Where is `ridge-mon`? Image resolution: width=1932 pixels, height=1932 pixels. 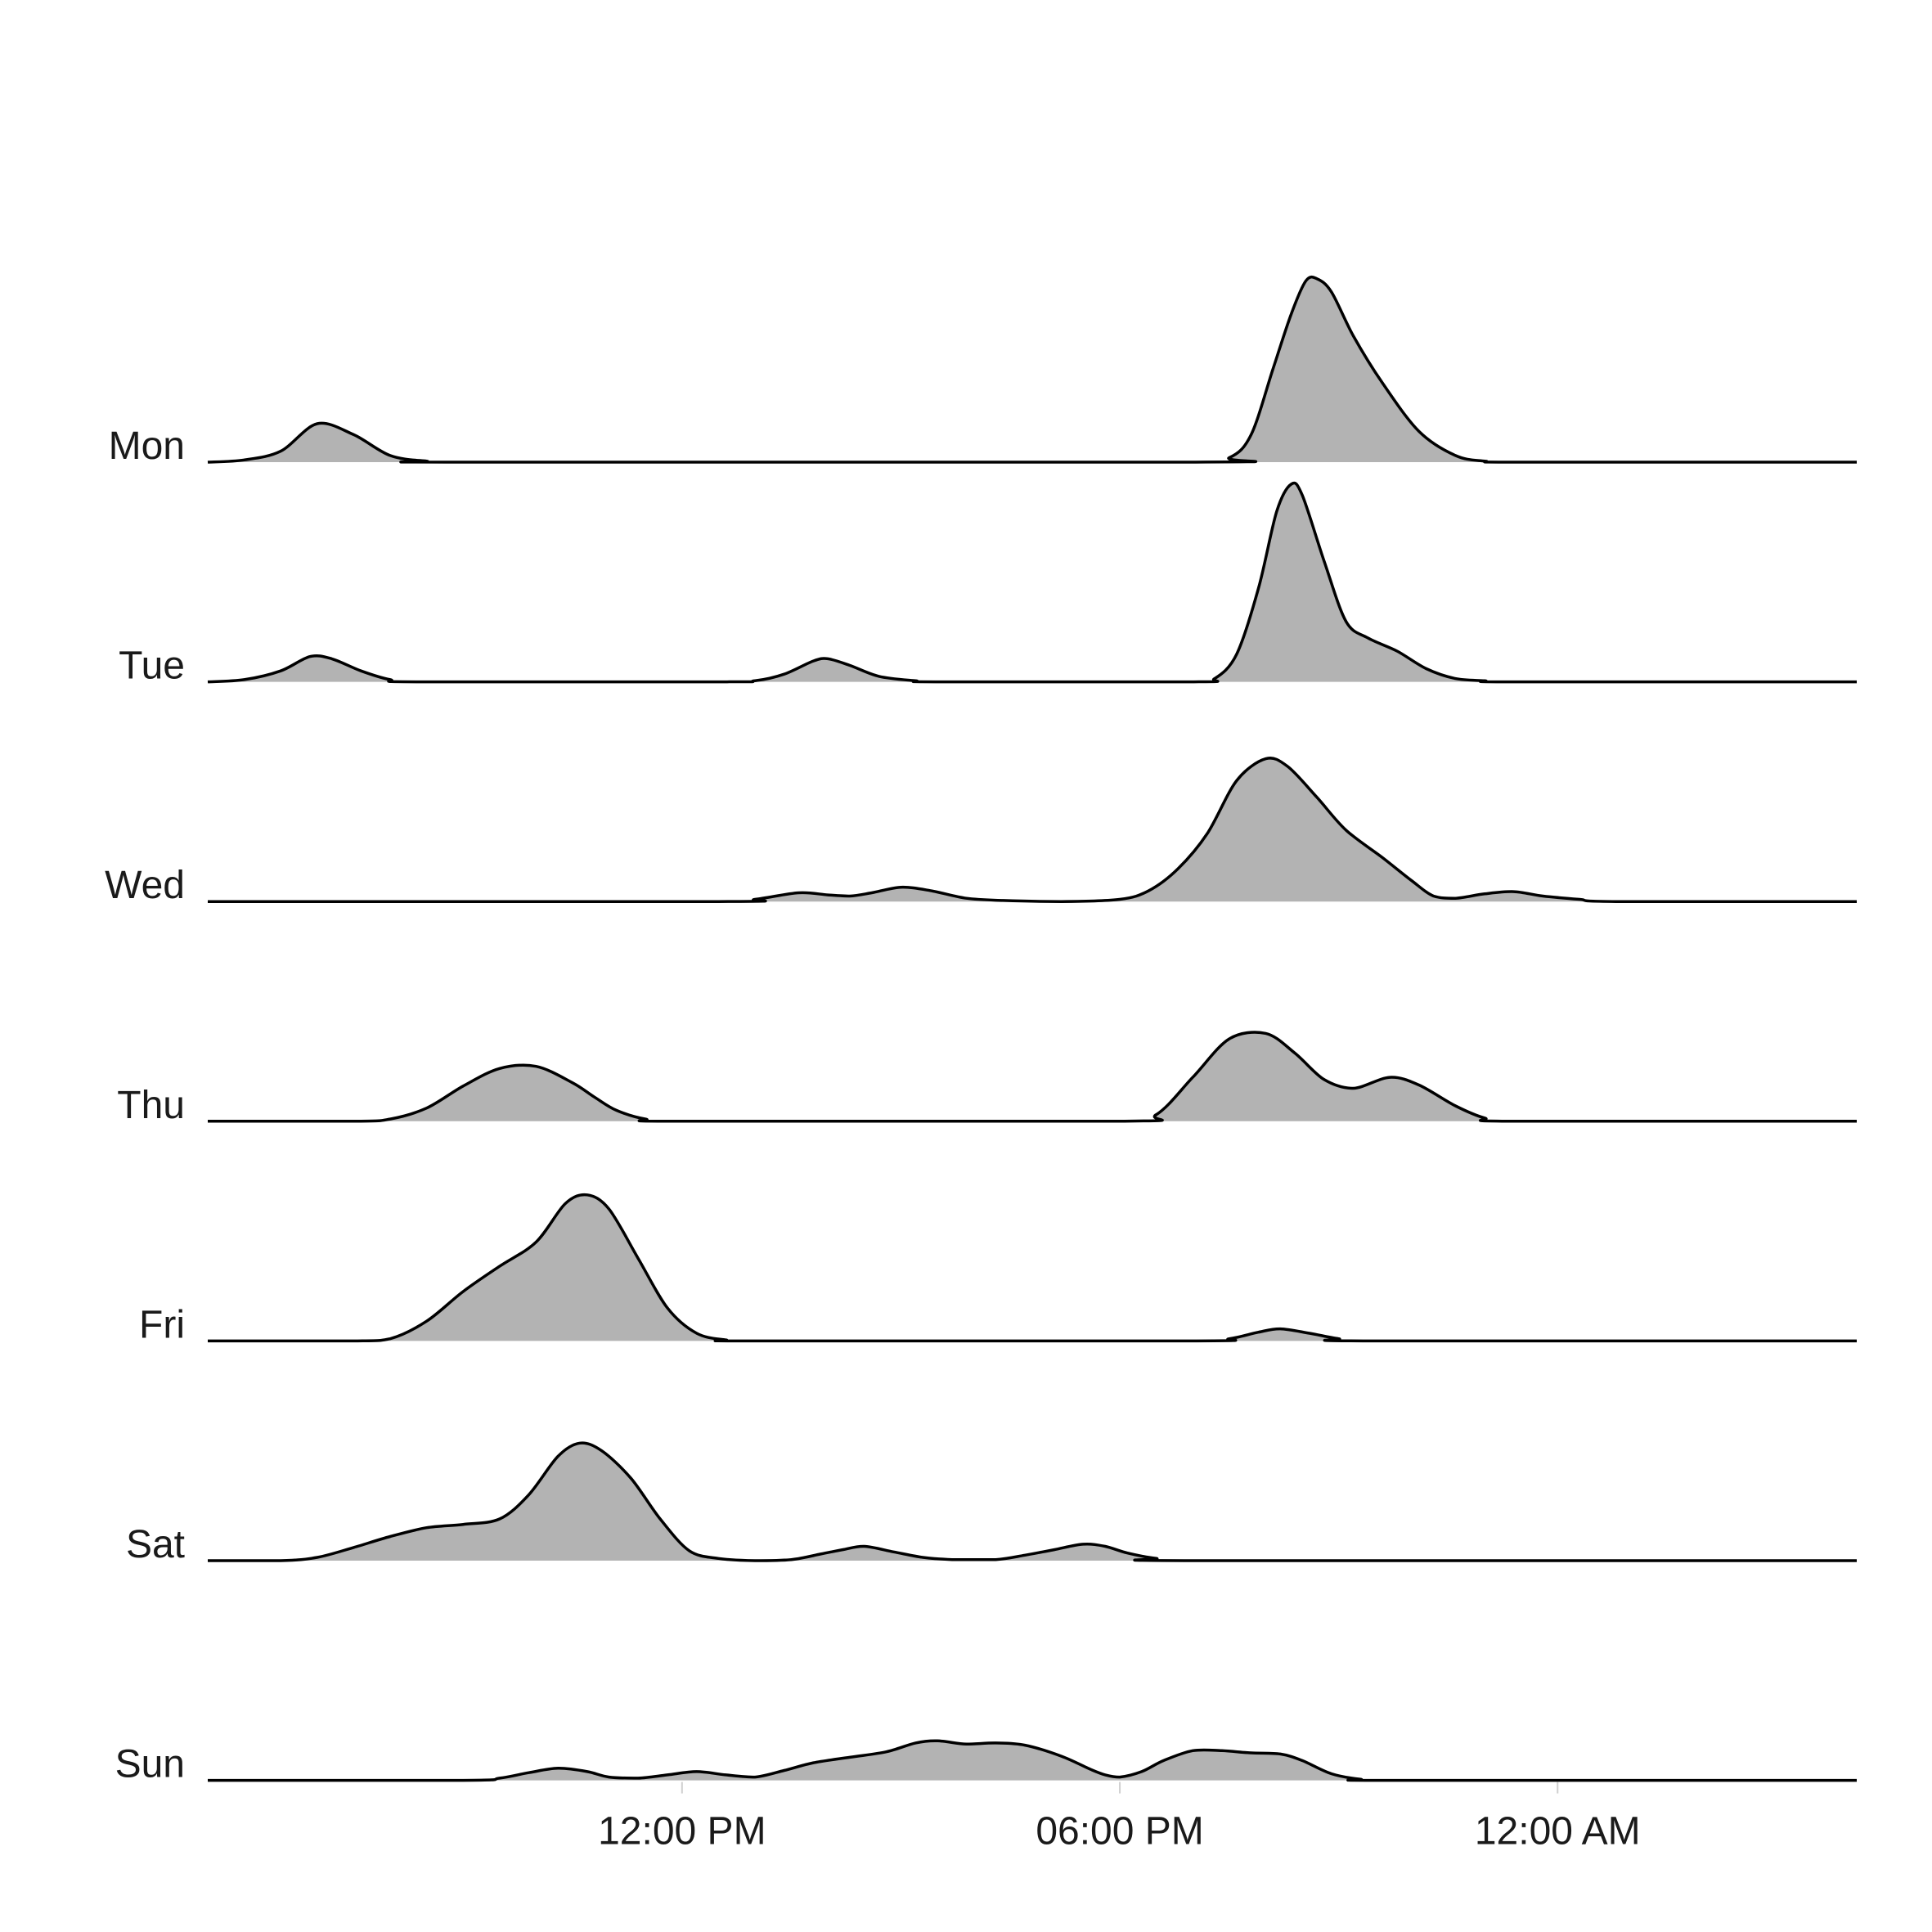 ridge-mon is located at coordinates (1032, 370).